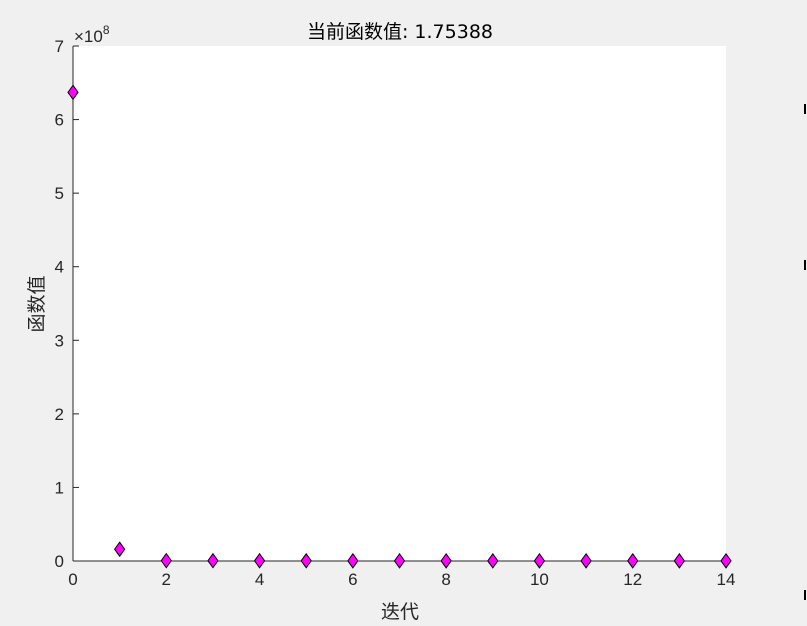  I want to click on y-tick-label: 4, so click(59, 267).